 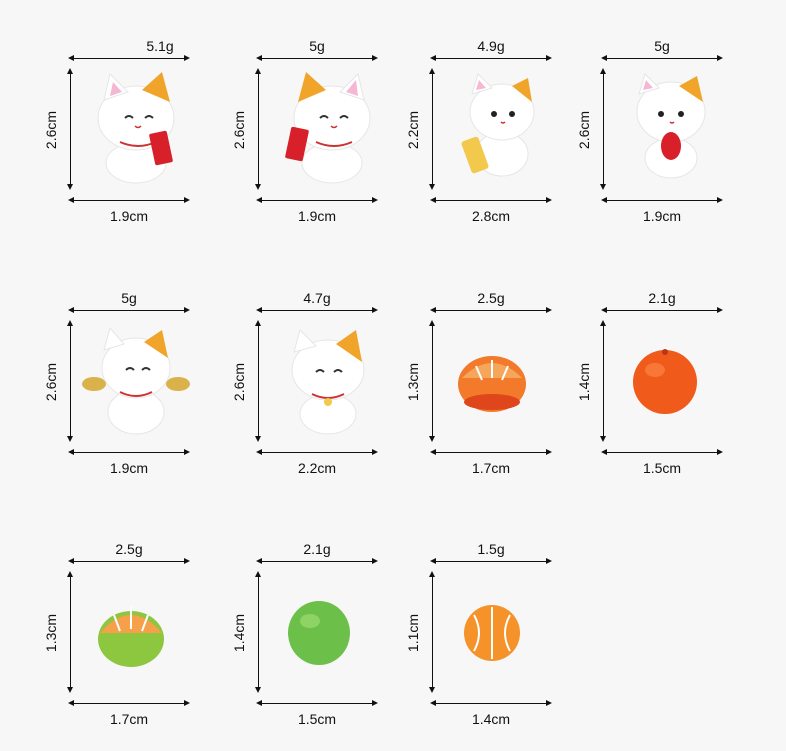 I want to click on product-cell-10: 2.1g 1.4cm 1.5cm, so click(x=334, y=641).